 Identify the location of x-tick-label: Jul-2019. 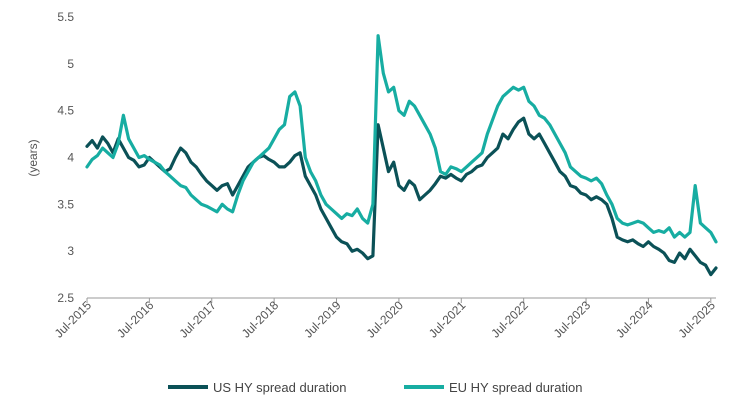
(322, 319).